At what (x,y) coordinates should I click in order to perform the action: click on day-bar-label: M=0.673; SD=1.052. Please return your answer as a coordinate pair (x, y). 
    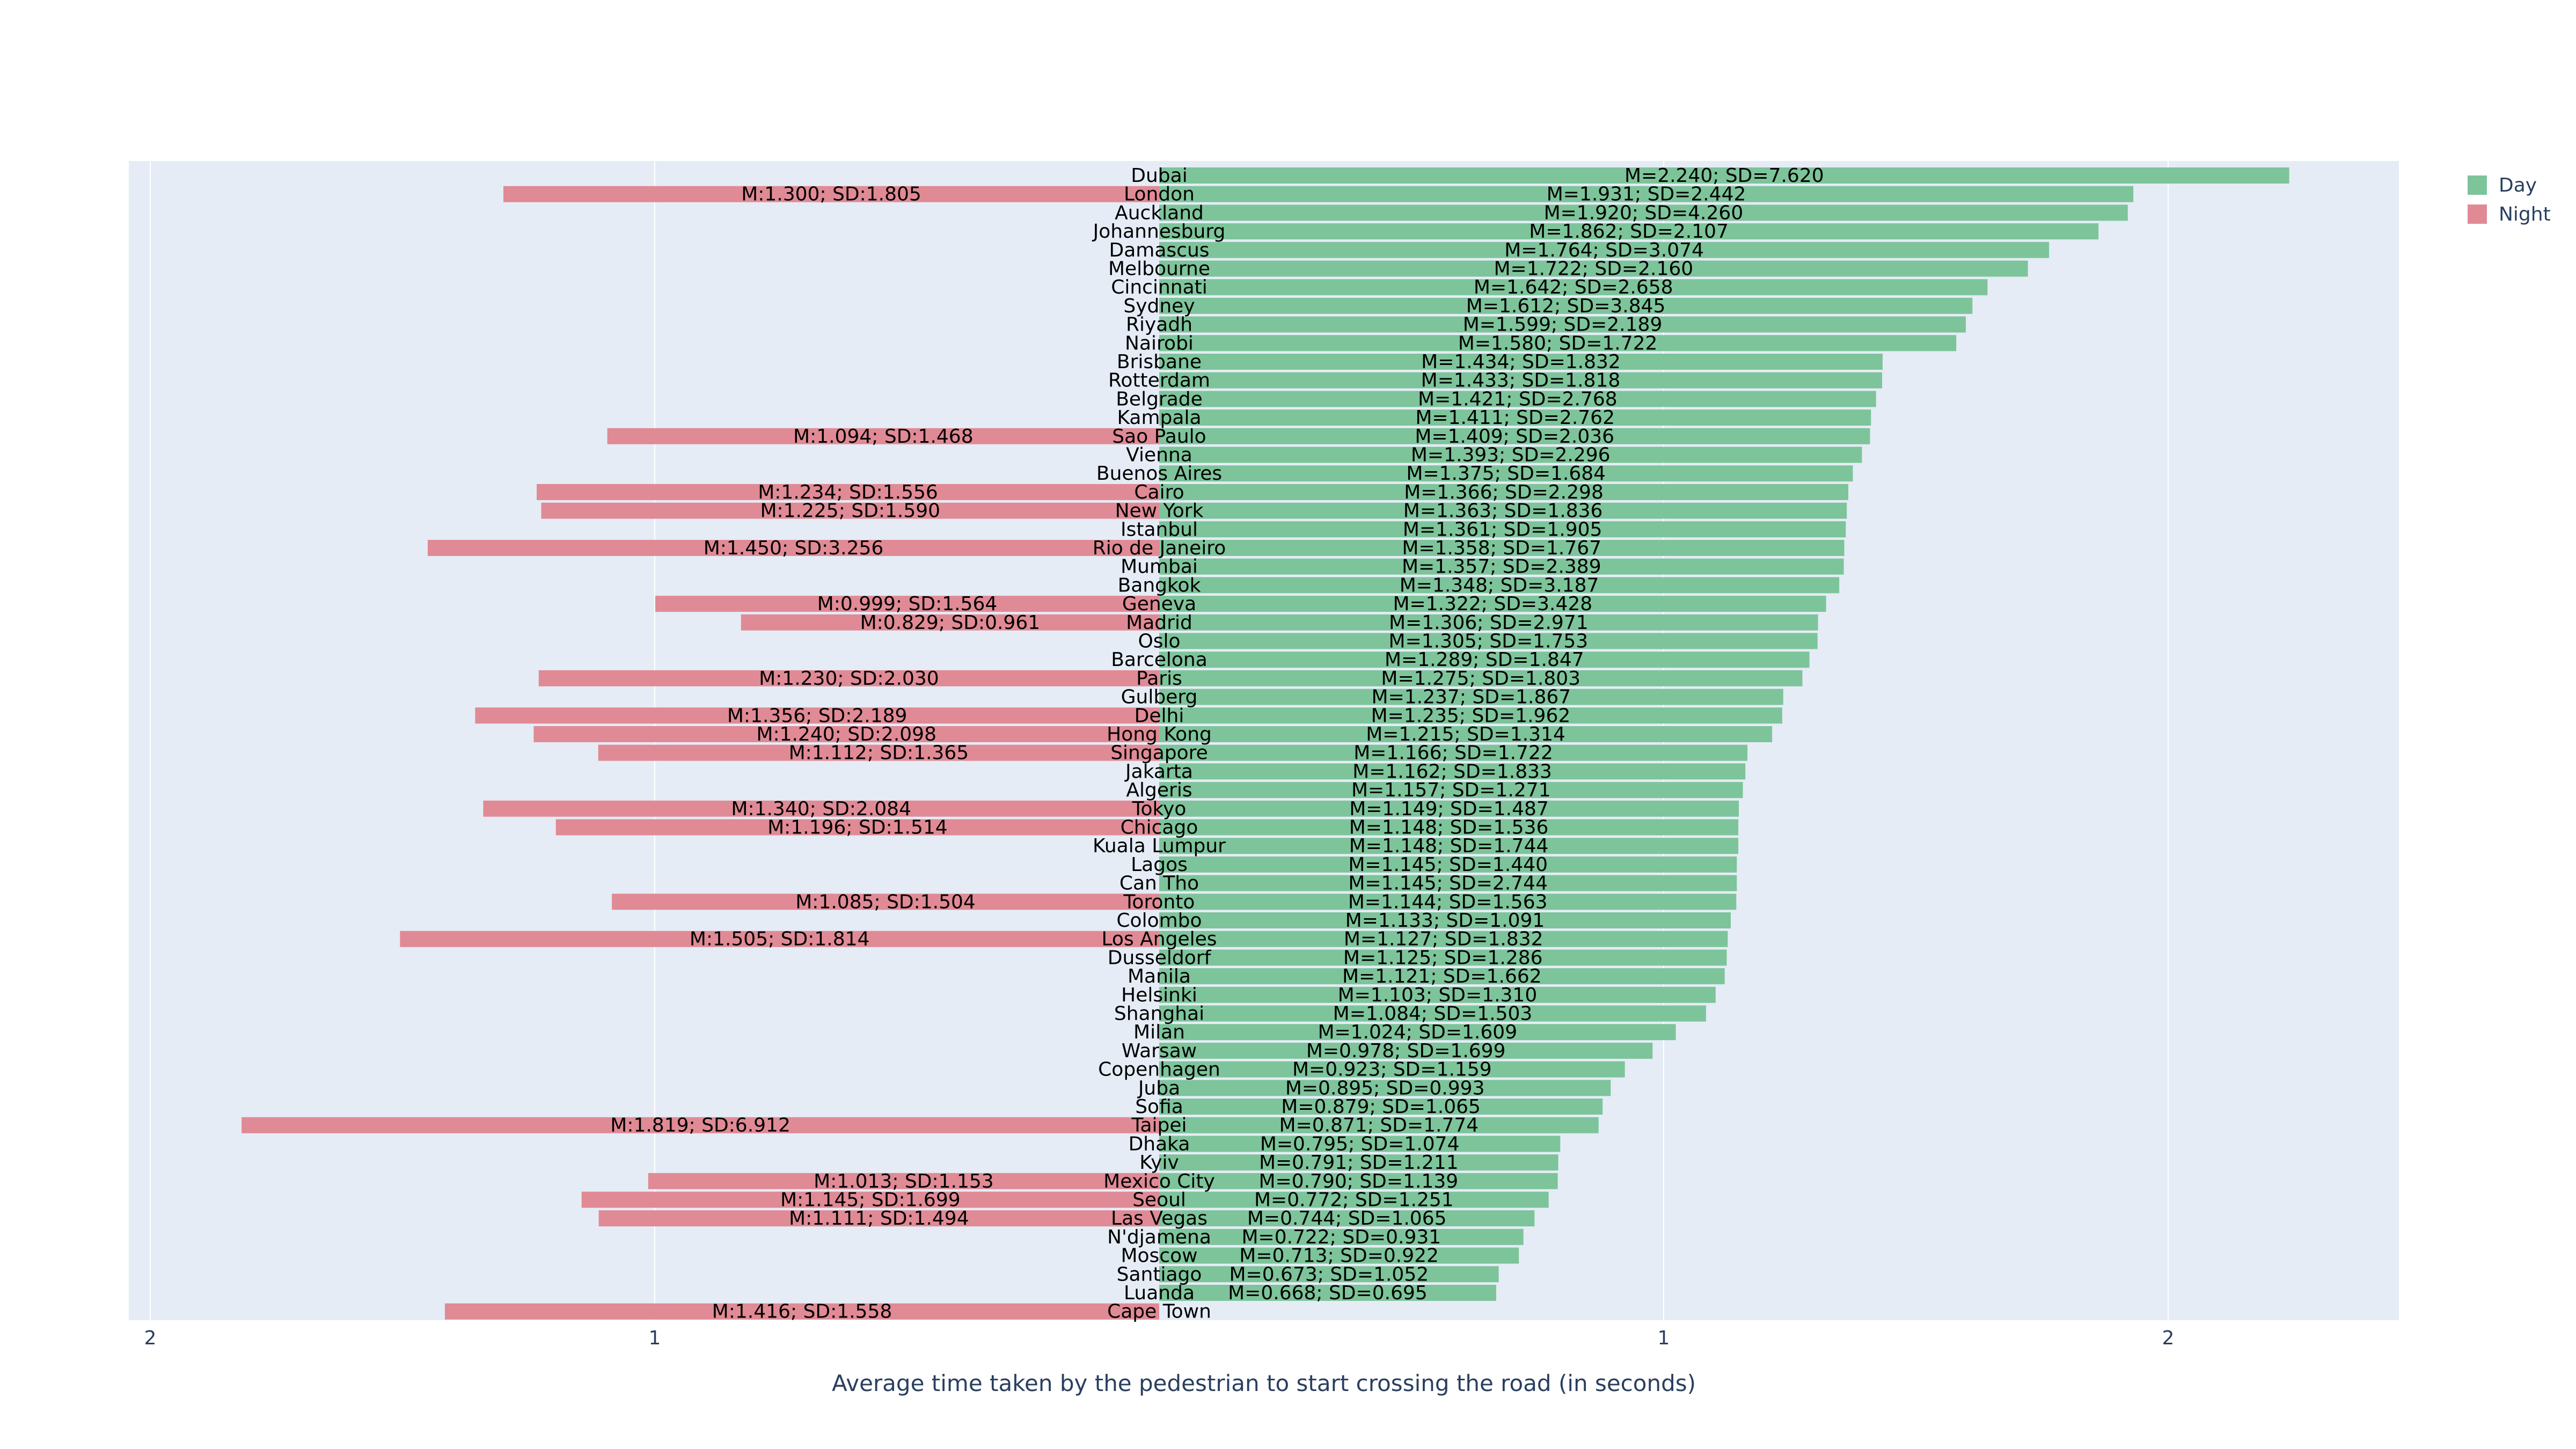
    Looking at the image, I should click on (1329, 1274).